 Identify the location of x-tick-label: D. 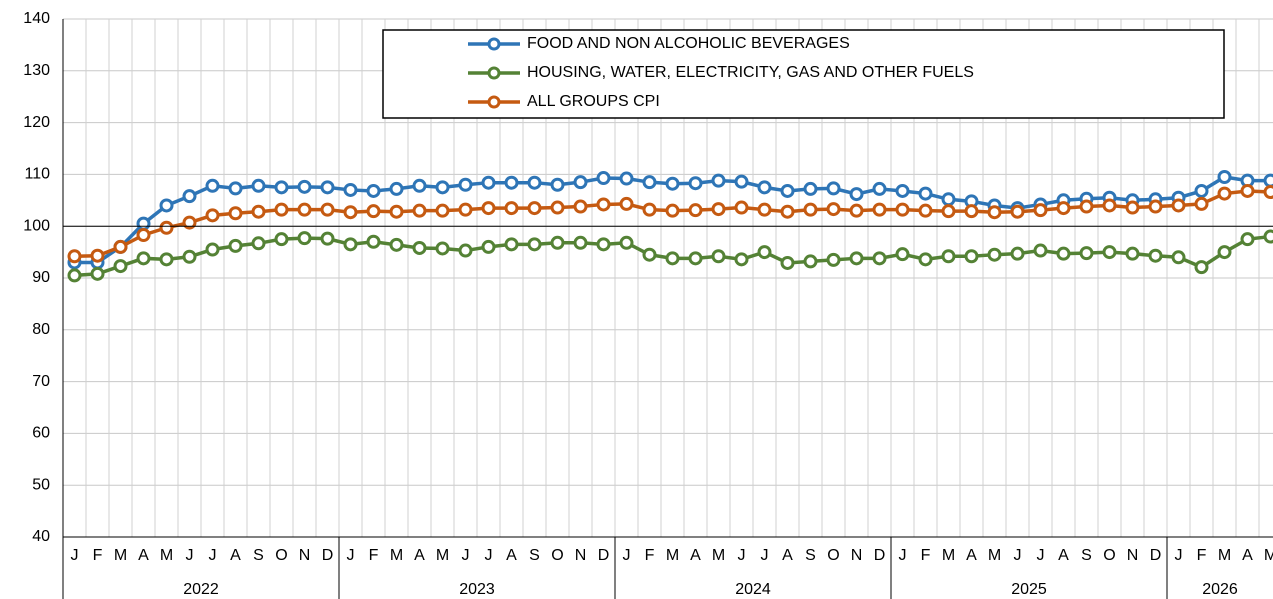
(1156, 555).